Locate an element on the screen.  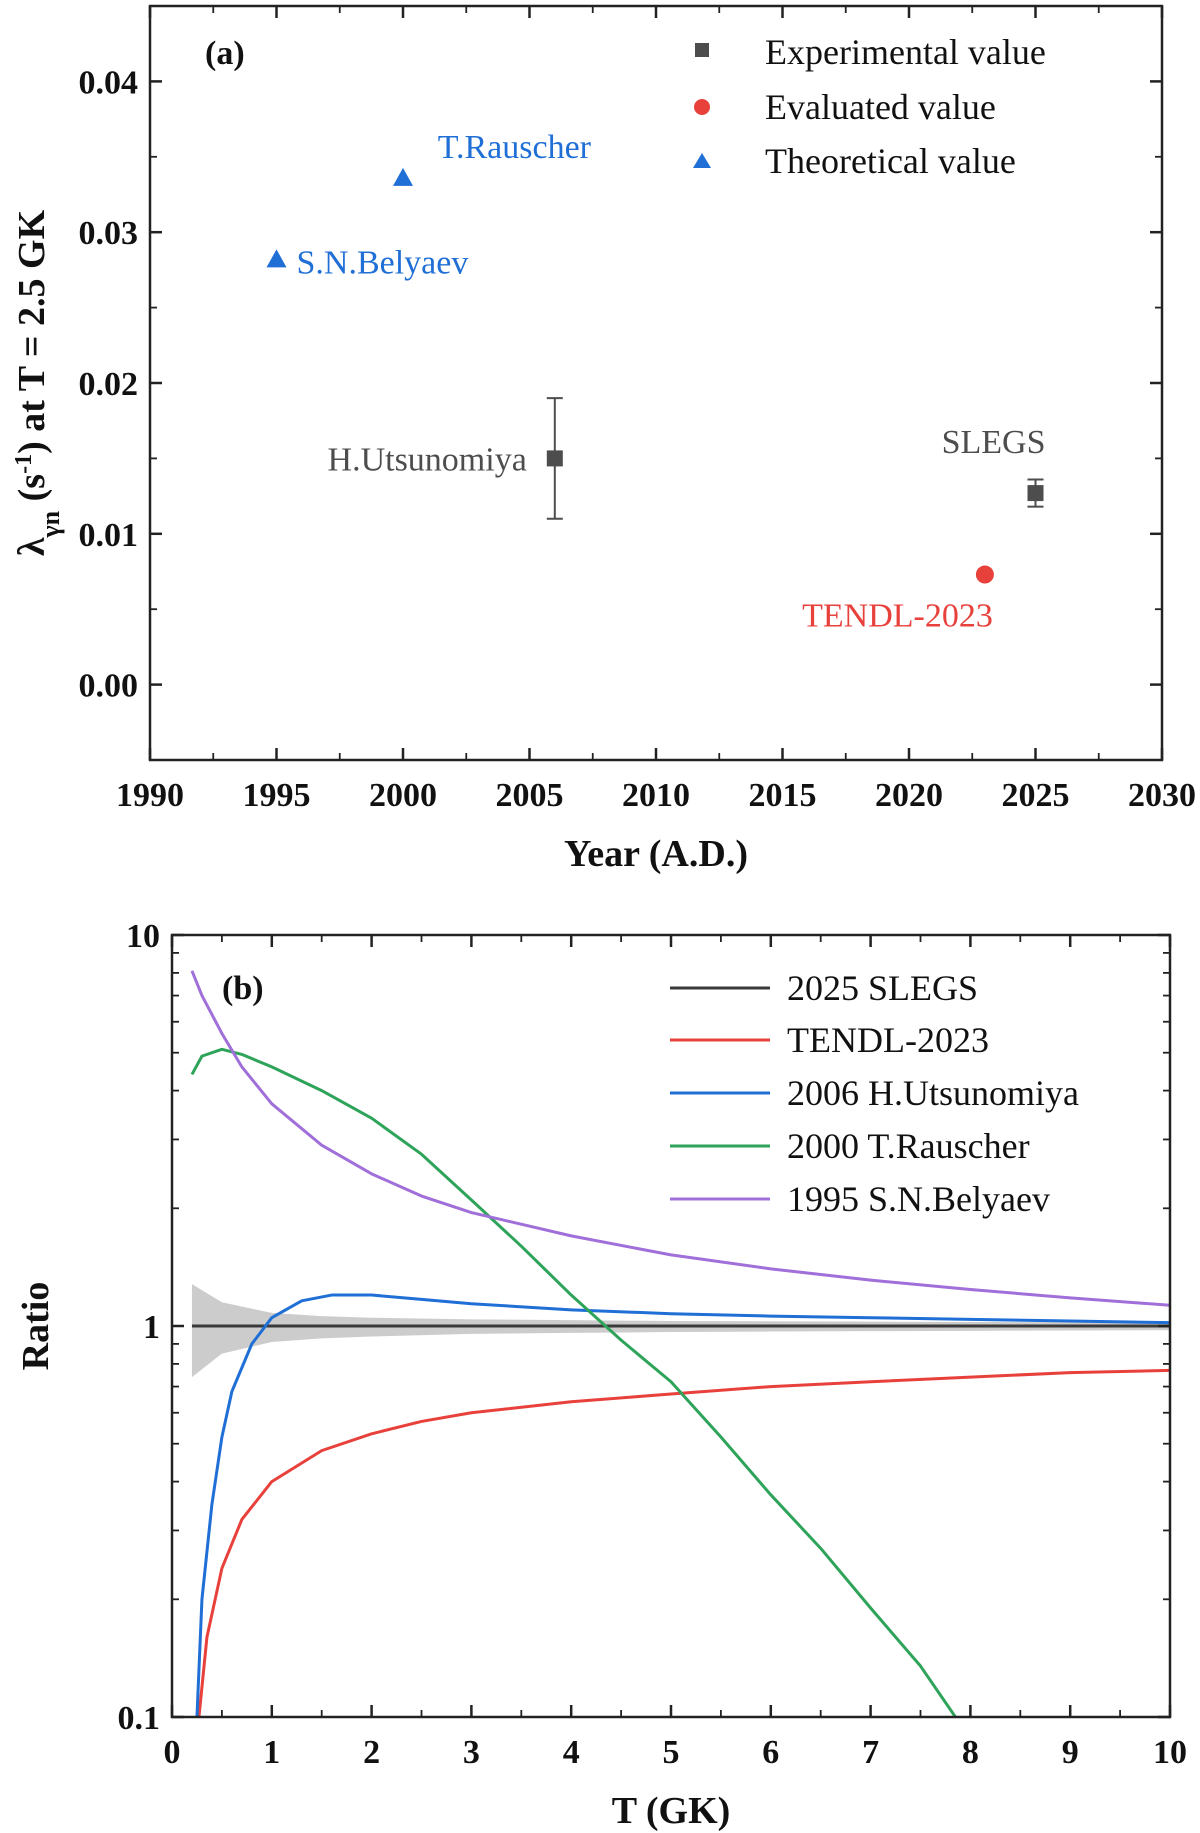
legend-square-marker is located at coordinates (702, 50).